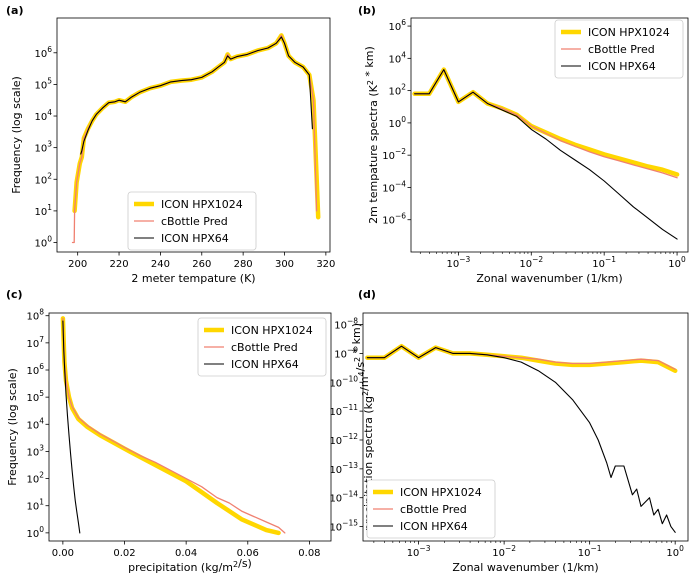  What do you see at coordinates (325, 264) in the screenshot?
I see `x-tick-label: 320` at bounding box center [325, 264].